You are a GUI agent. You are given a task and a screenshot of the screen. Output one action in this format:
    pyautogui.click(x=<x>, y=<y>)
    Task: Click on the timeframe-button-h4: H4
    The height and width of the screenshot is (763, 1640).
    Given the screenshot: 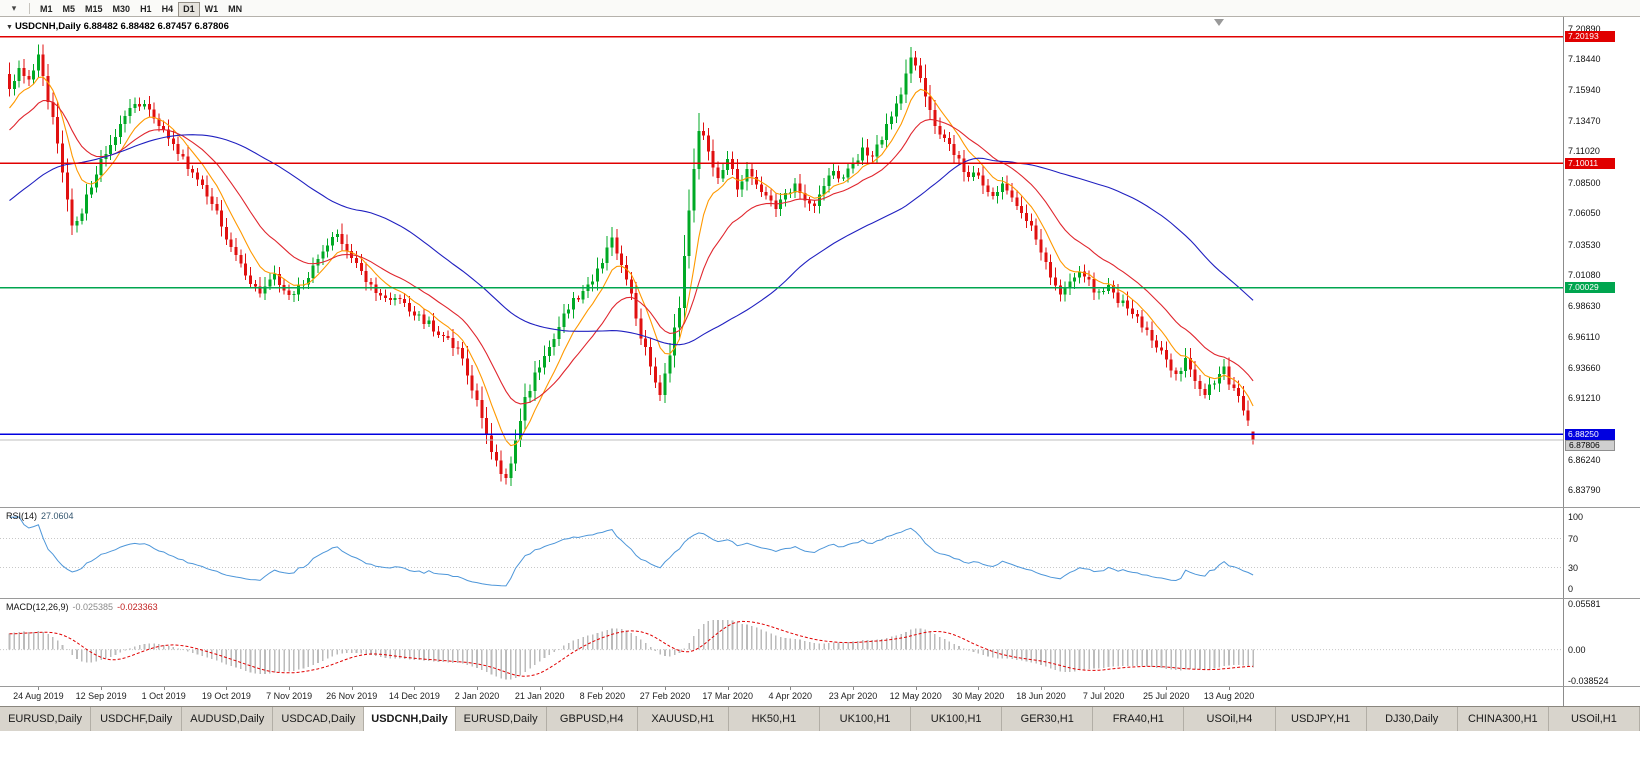 What is the action you would take?
    pyautogui.click(x=168, y=9)
    